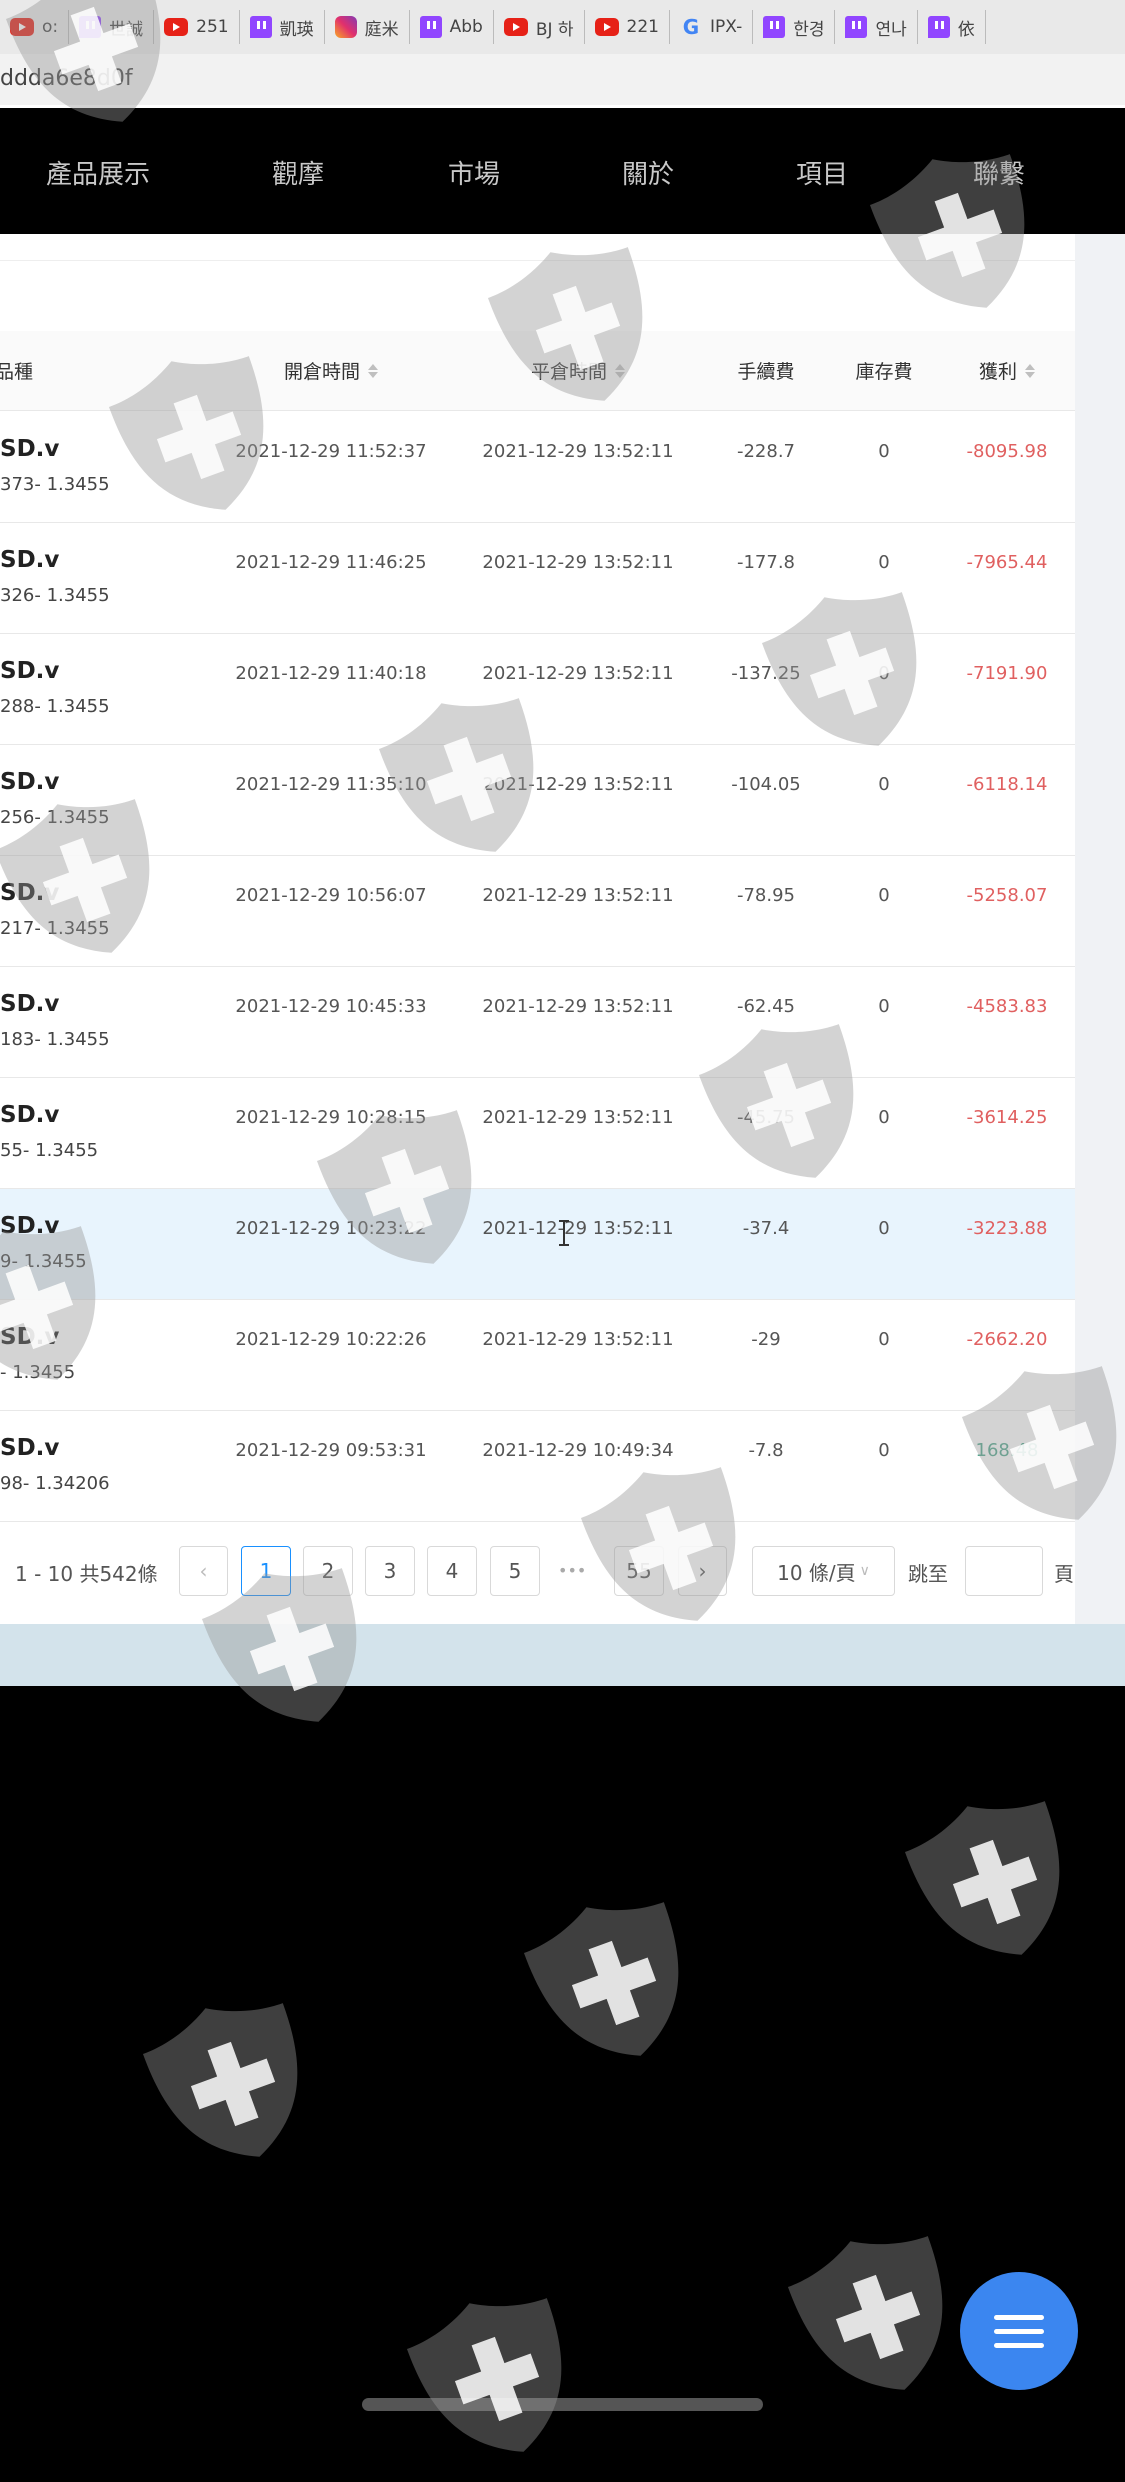 The height and width of the screenshot is (2482, 1125). What do you see at coordinates (515, 1571) in the screenshot?
I see `page-5-button: 5` at bounding box center [515, 1571].